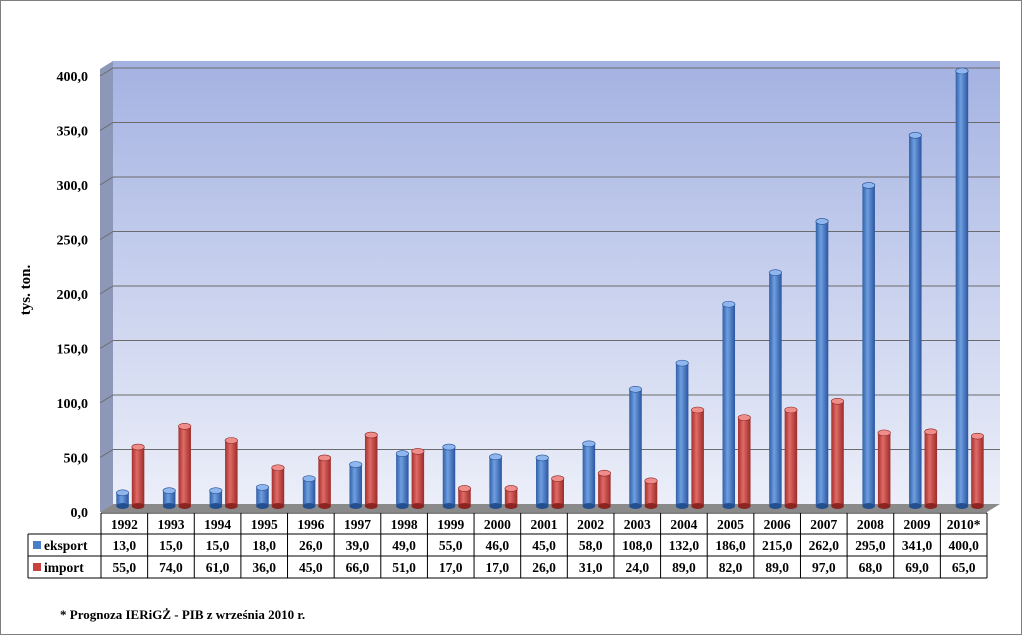 The height and width of the screenshot is (637, 1024). Describe the element at coordinates (591, 567) in the screenshot. I see `data-label-import: 31,0` at that location.